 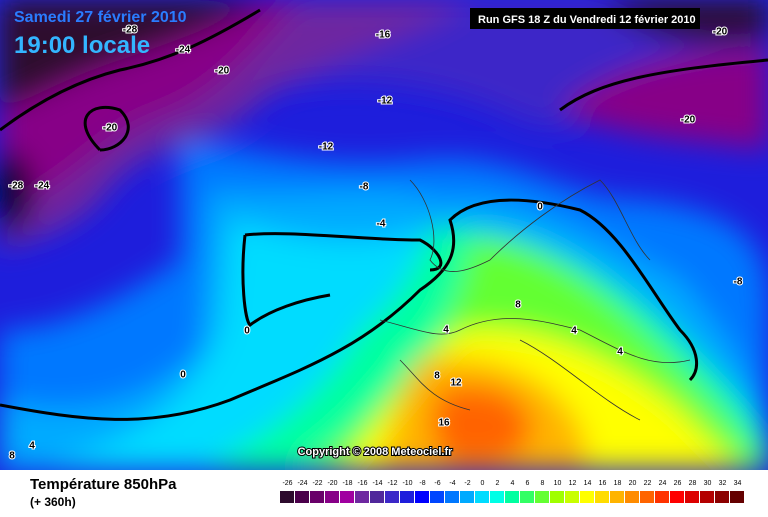 What do you see at coordinates (53, 502) in the screenshot?
I see `legend-subtitle: (+ 360h)` at bounding box center [53, 502].